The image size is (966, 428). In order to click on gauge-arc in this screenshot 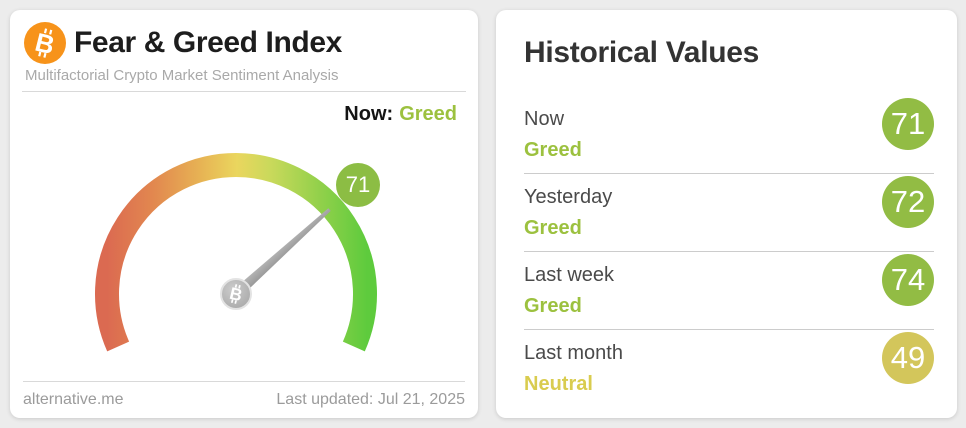, I will do `click(236, 252)`.